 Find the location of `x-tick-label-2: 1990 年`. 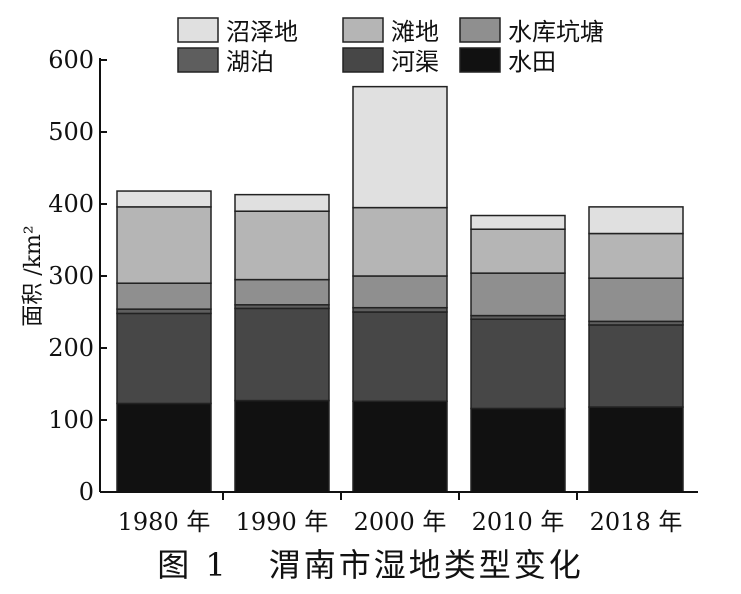

x-tick-label-2: 1990 年 is located at coordinates (282, 522).